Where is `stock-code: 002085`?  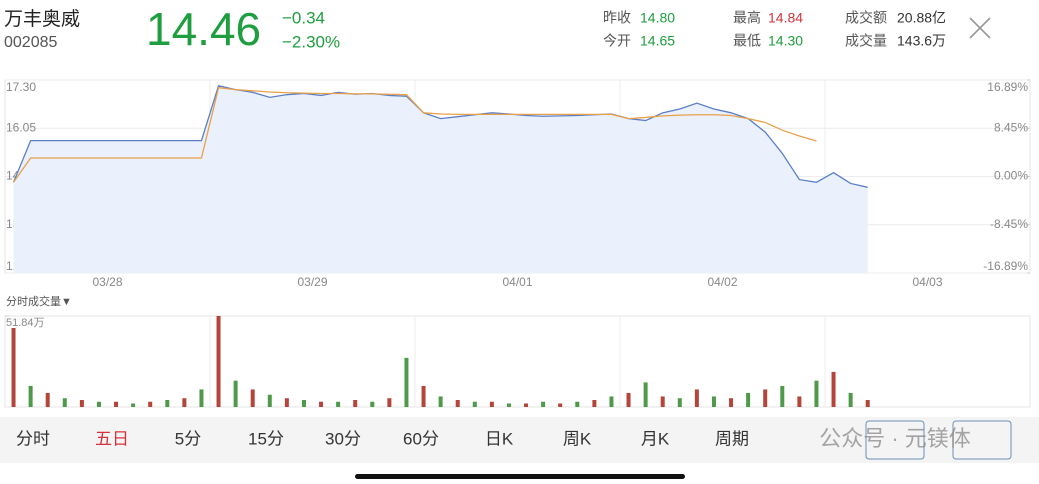 stock-code: 002085 is located at coordinates (30, 42).